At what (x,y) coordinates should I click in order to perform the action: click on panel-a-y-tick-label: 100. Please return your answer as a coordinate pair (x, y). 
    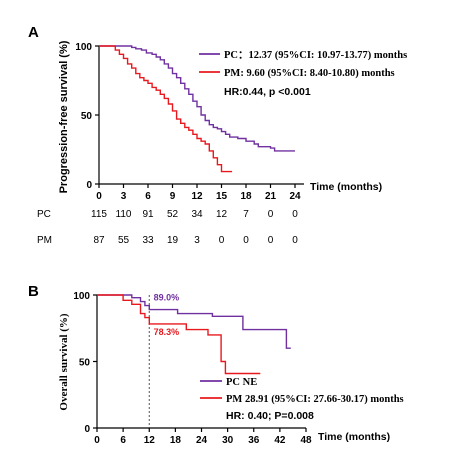
    Looking at the image, I should click on (83, 47).